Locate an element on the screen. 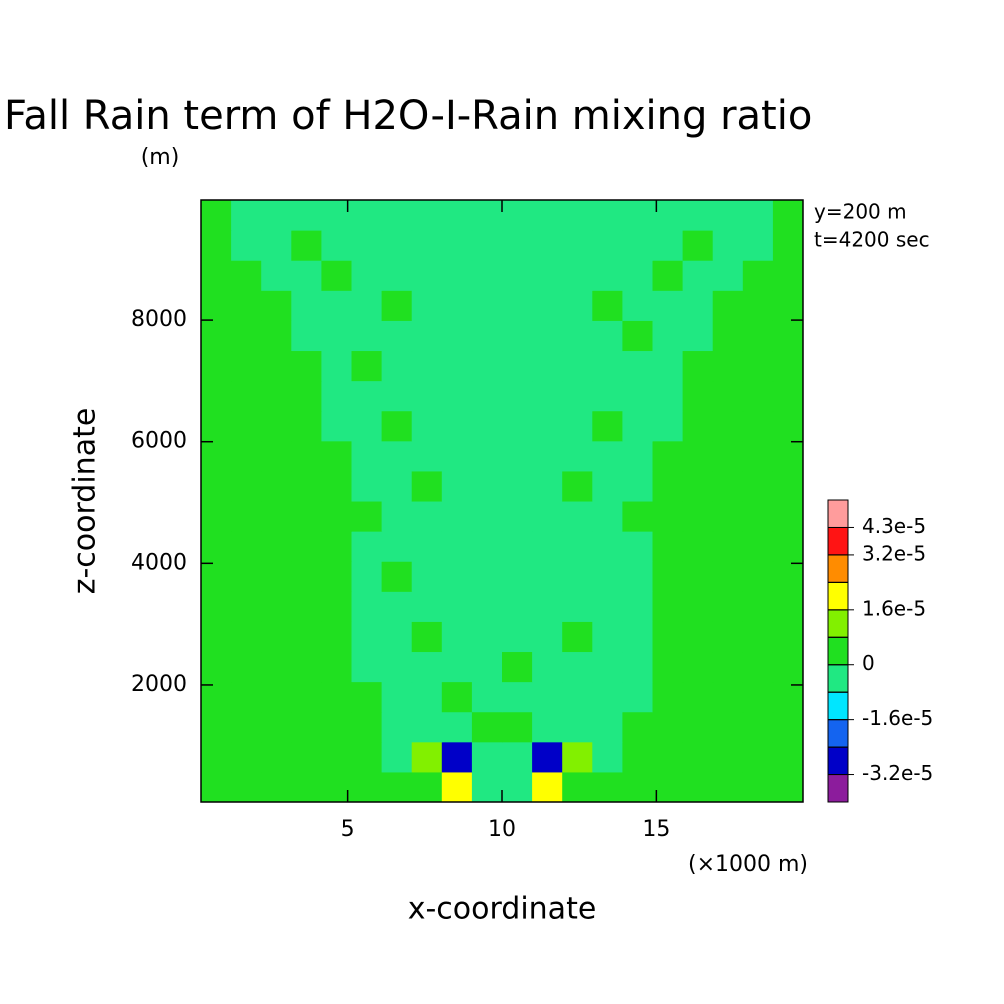  annotation: y=200 m is located at coordinates (860, 212).